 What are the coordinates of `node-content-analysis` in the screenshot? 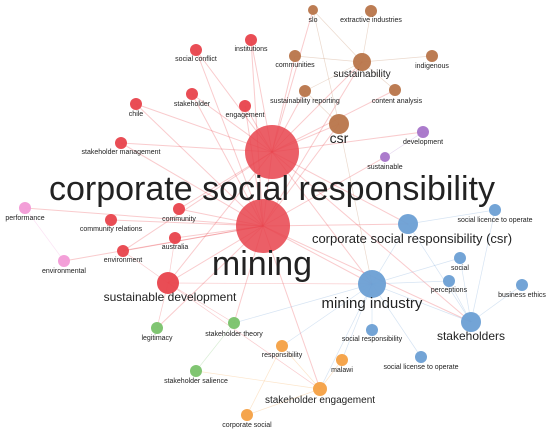 It's located at (395, 90).